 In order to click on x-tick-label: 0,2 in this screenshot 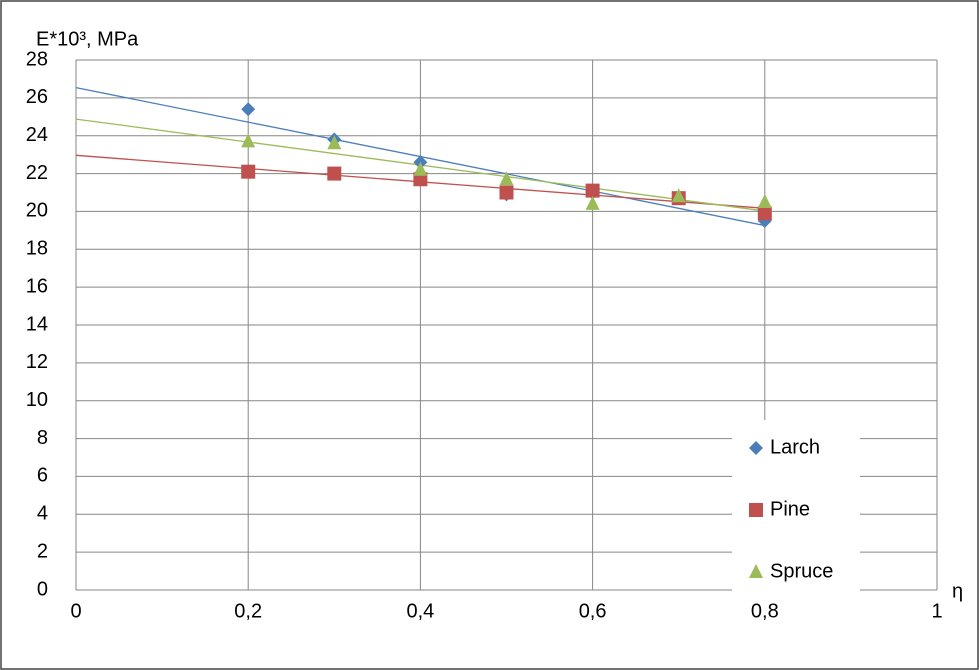, I will do `click(248, 611)`.